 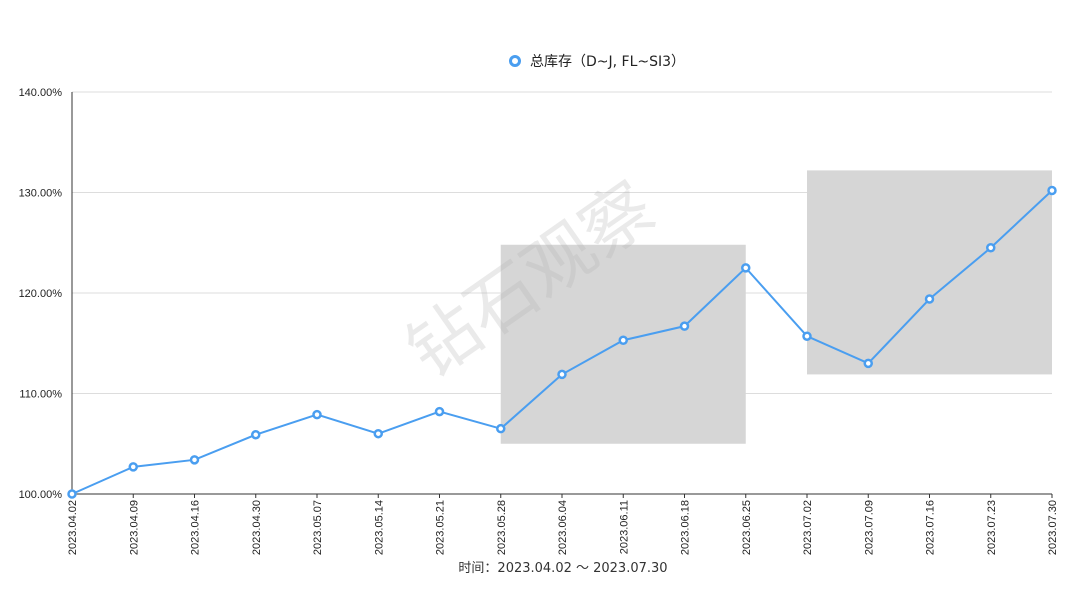 What do you see at coordinates (562, 568) in the screenshot?
I see `x-axis-label: 时间：2023.04.02 ～ 2023.07.30` at bounding box center [562, 568].